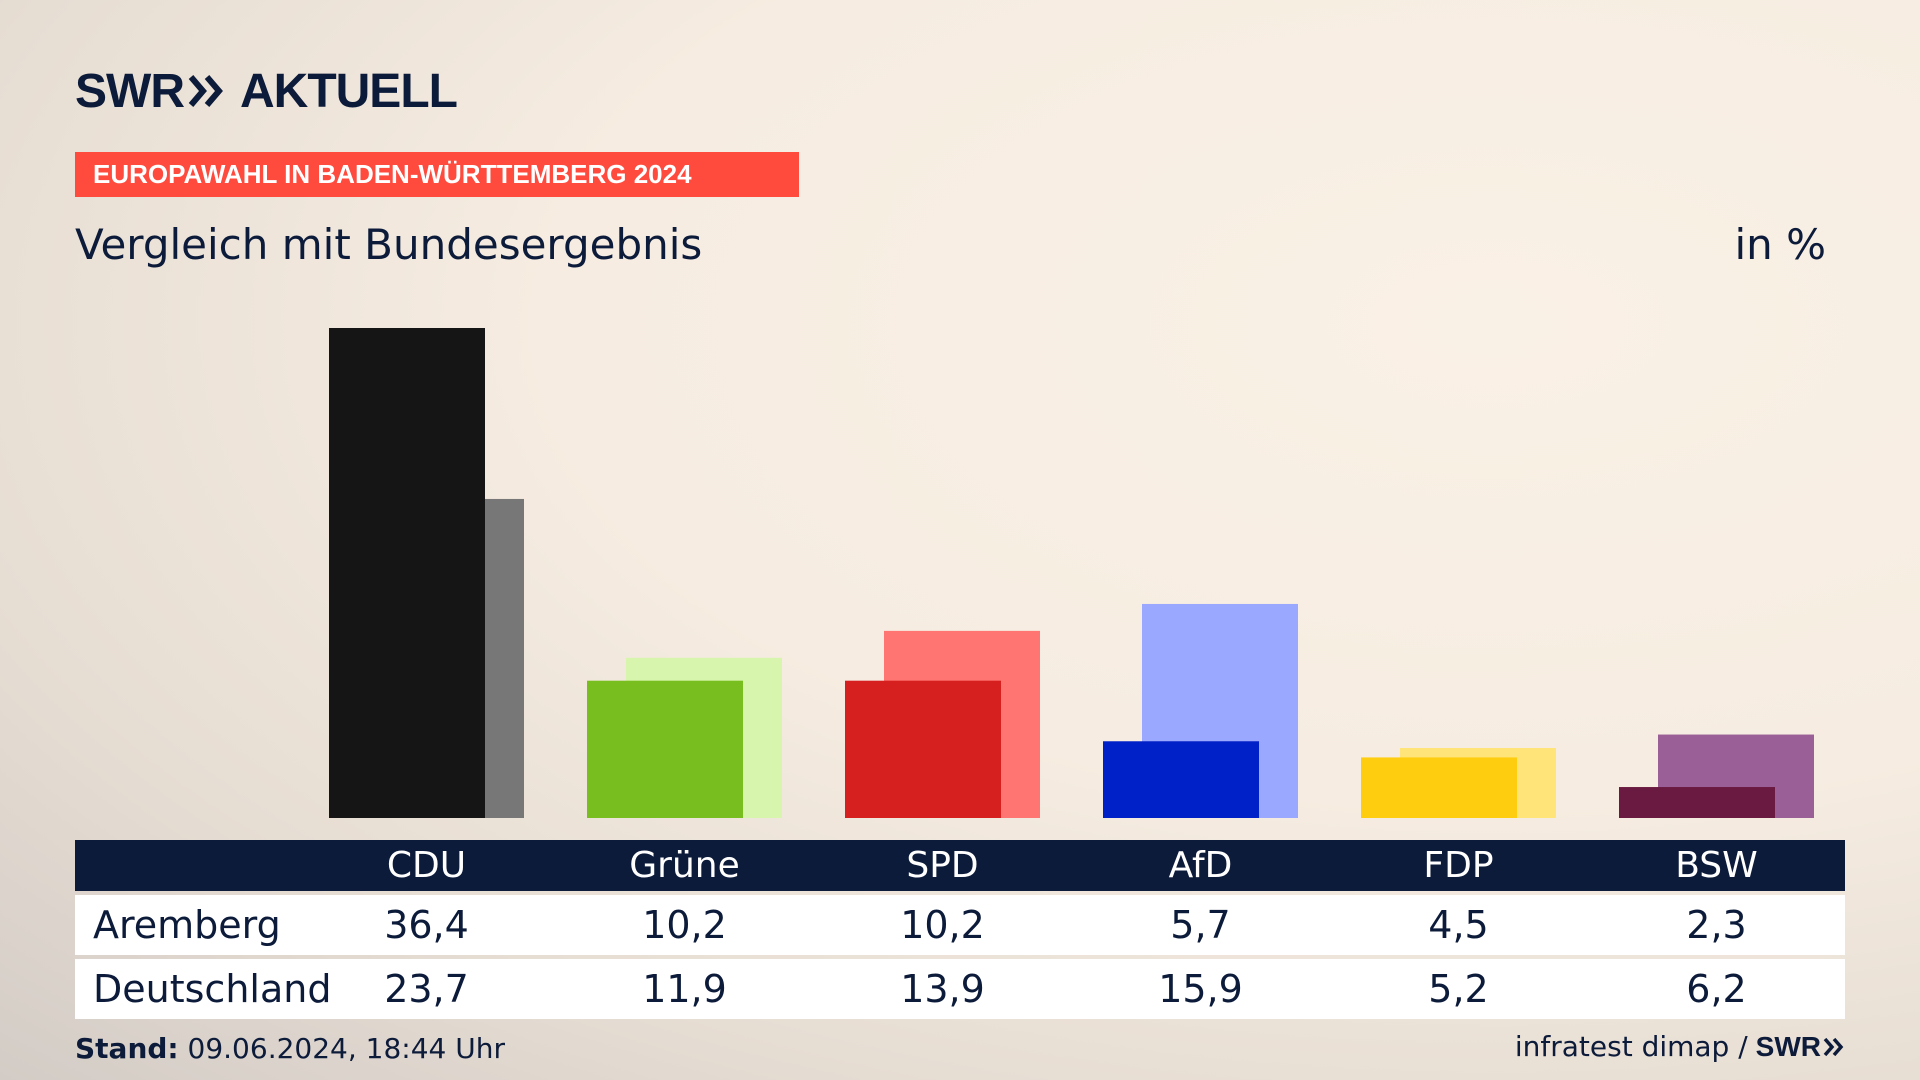  I want to click on table-cell: 4,5, so click(1458, 925).